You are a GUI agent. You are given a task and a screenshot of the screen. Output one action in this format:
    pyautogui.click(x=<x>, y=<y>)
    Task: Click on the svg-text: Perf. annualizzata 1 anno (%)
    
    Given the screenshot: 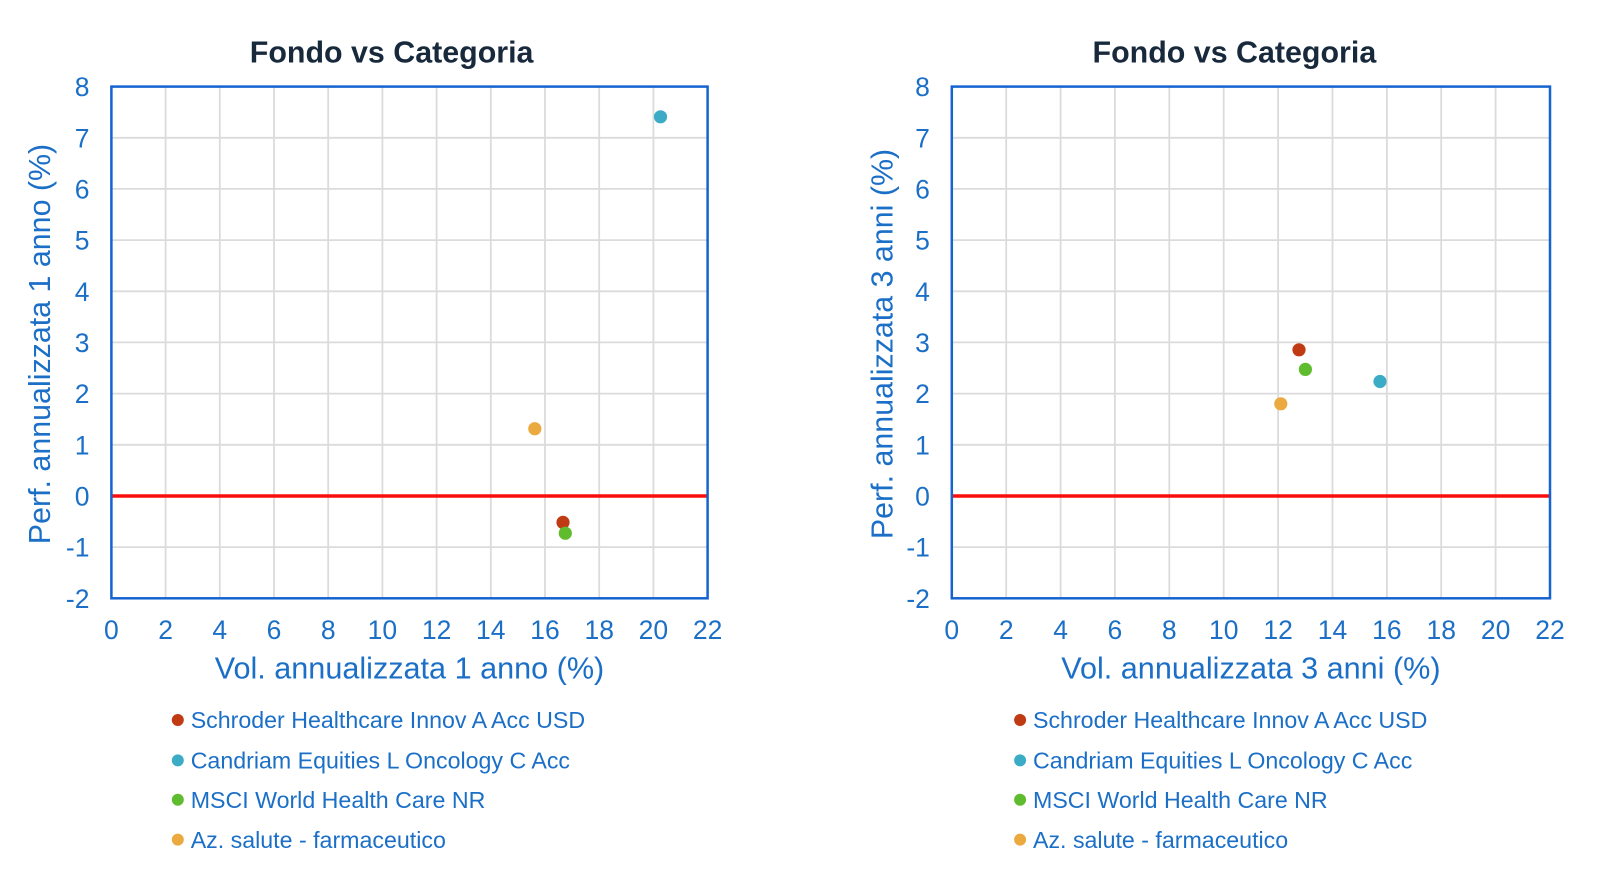 What is the action you would take?
    pyautogui.click(x=40, y=344)
    